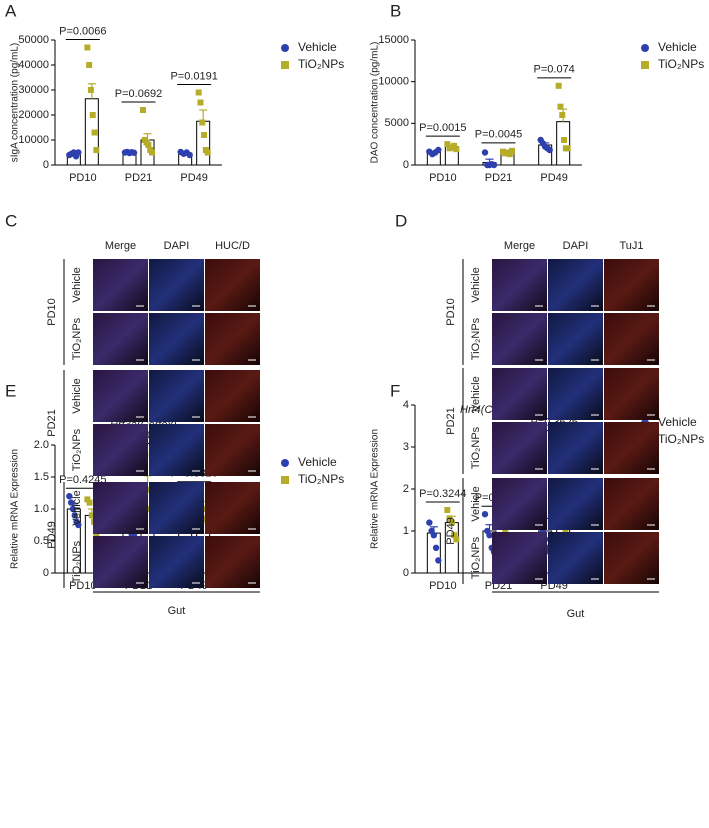 Image resolution: width=709 pixels, height=828 pixels. I want to click on p-value: P=0.0066, so click(82, 31).